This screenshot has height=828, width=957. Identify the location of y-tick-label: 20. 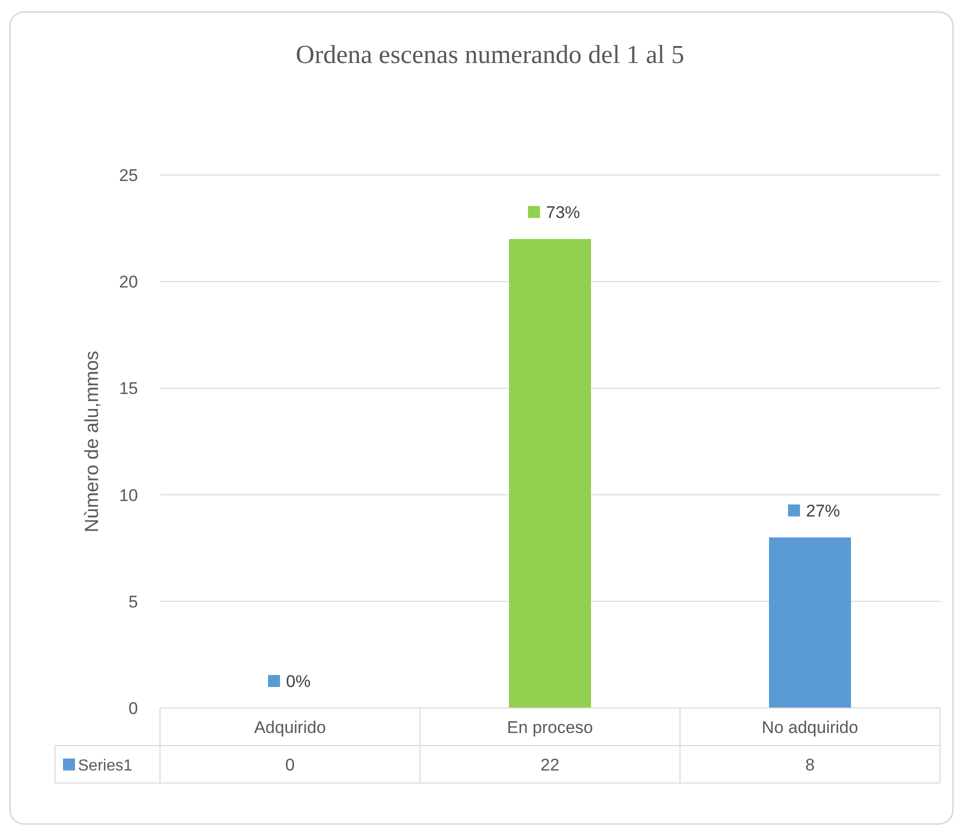
(128, 282).